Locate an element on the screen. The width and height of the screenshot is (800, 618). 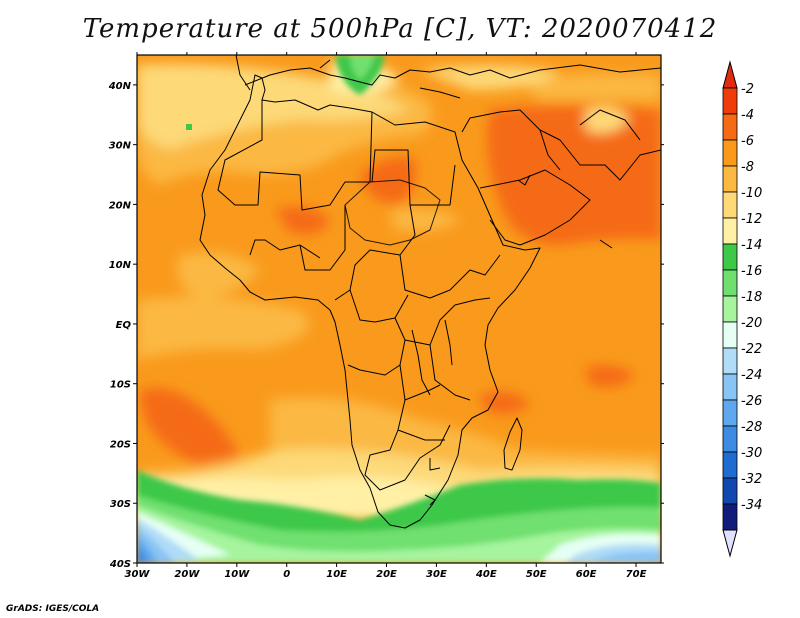
credit-text: GrADS: IGES/COLA is located at coordinates (53, 609).